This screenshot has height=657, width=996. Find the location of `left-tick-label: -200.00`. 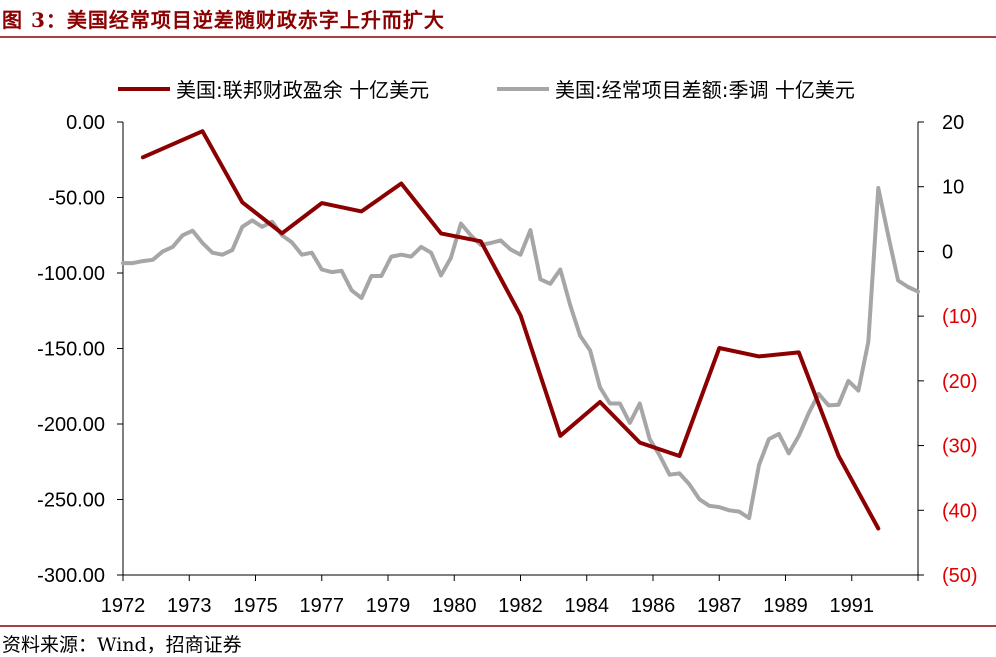

left-tick-label: -200.00 is located at coordinates (71, 425).